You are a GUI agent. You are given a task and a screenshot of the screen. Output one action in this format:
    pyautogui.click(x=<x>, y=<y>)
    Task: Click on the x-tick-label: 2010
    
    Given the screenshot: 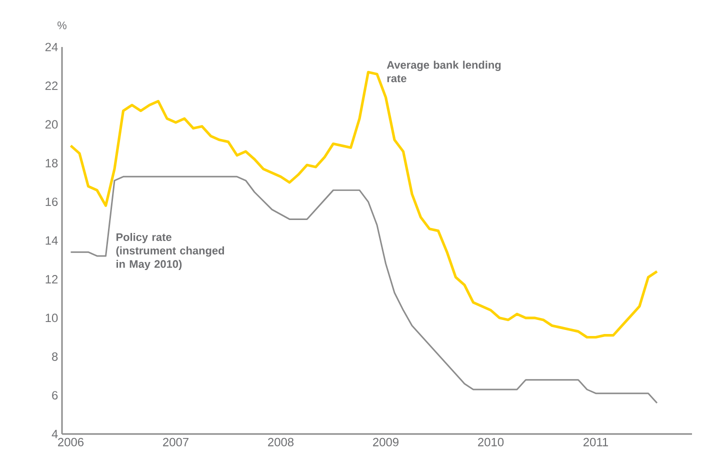 What is the action you would take?
    pyautogui.click(x=491, y=442)
    